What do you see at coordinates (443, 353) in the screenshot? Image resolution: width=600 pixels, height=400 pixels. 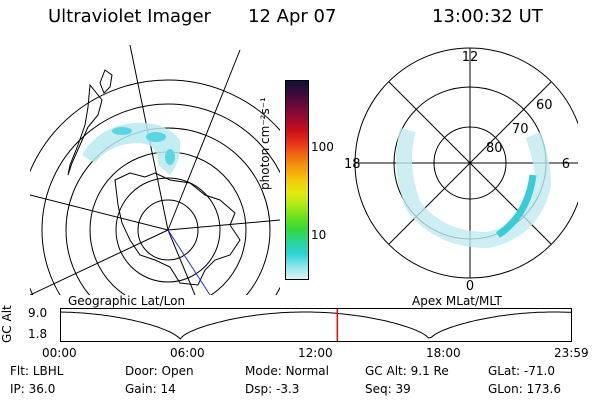 I see `timeline-xtick-1800: 18:00` at bounding box center [443, 353].